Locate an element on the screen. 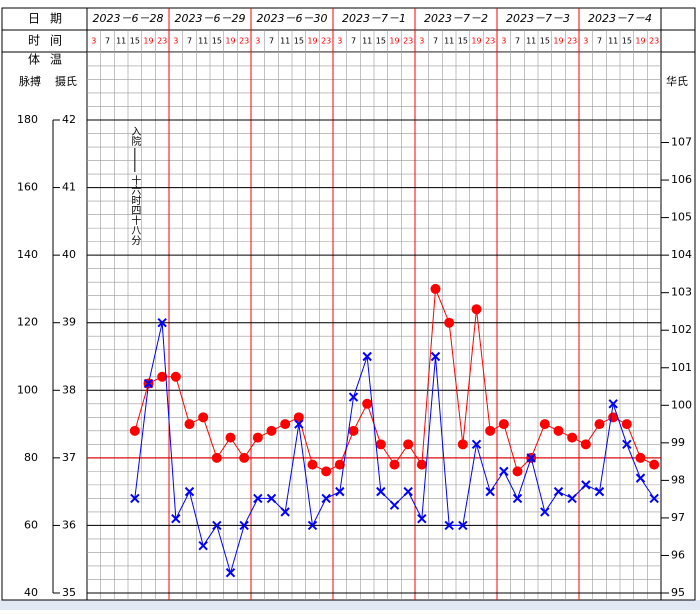 The width and height of the screenshot is (700, 614). f-tick-label: 106 is located at coordinates (681, 179).